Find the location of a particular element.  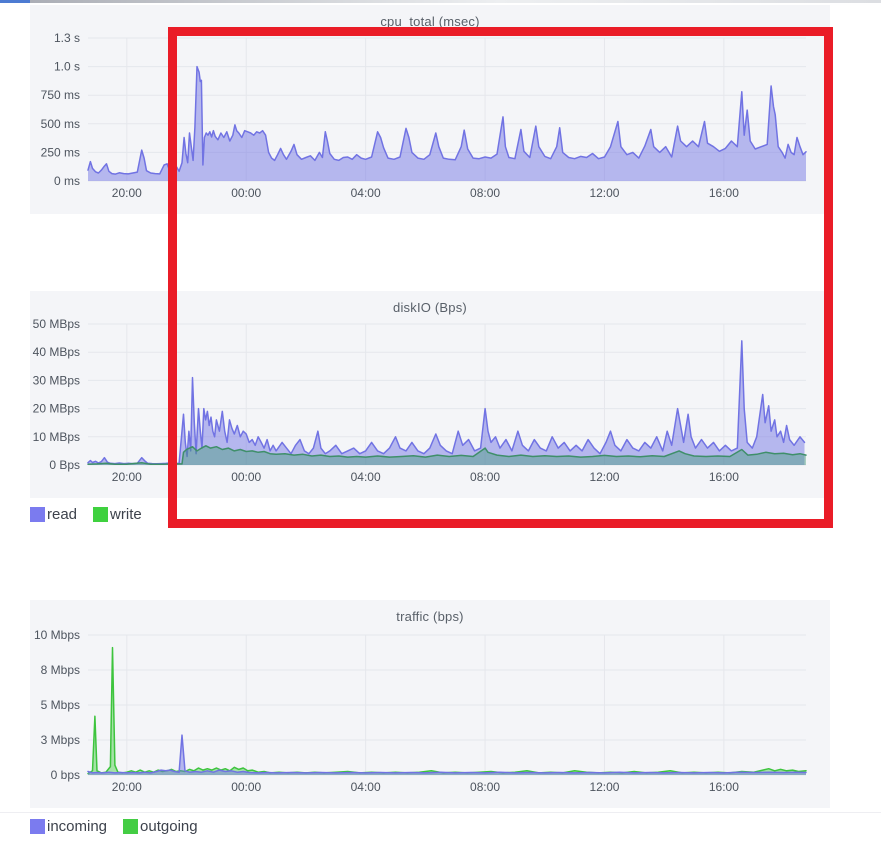

svg-text: 750 ms is located at coordinates (60, 95).